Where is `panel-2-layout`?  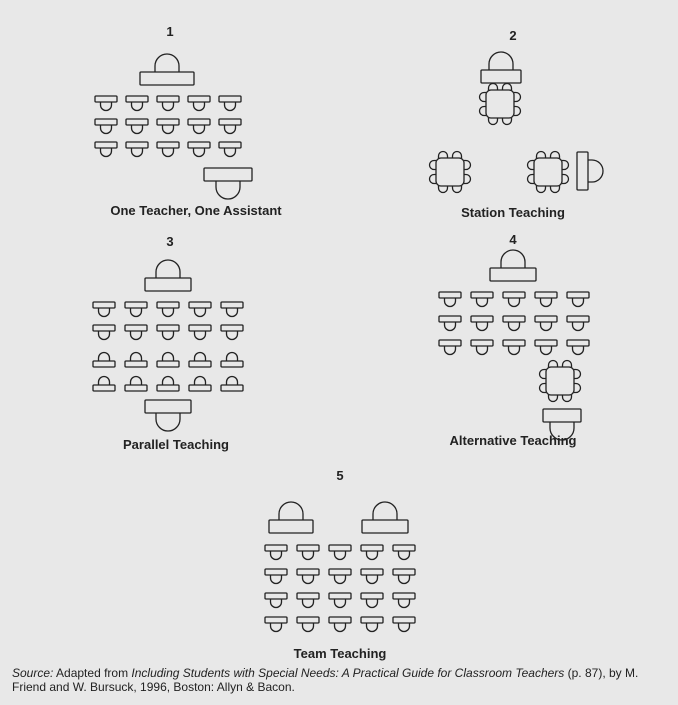 panel-2-layout is located at coordinates (516, 122).